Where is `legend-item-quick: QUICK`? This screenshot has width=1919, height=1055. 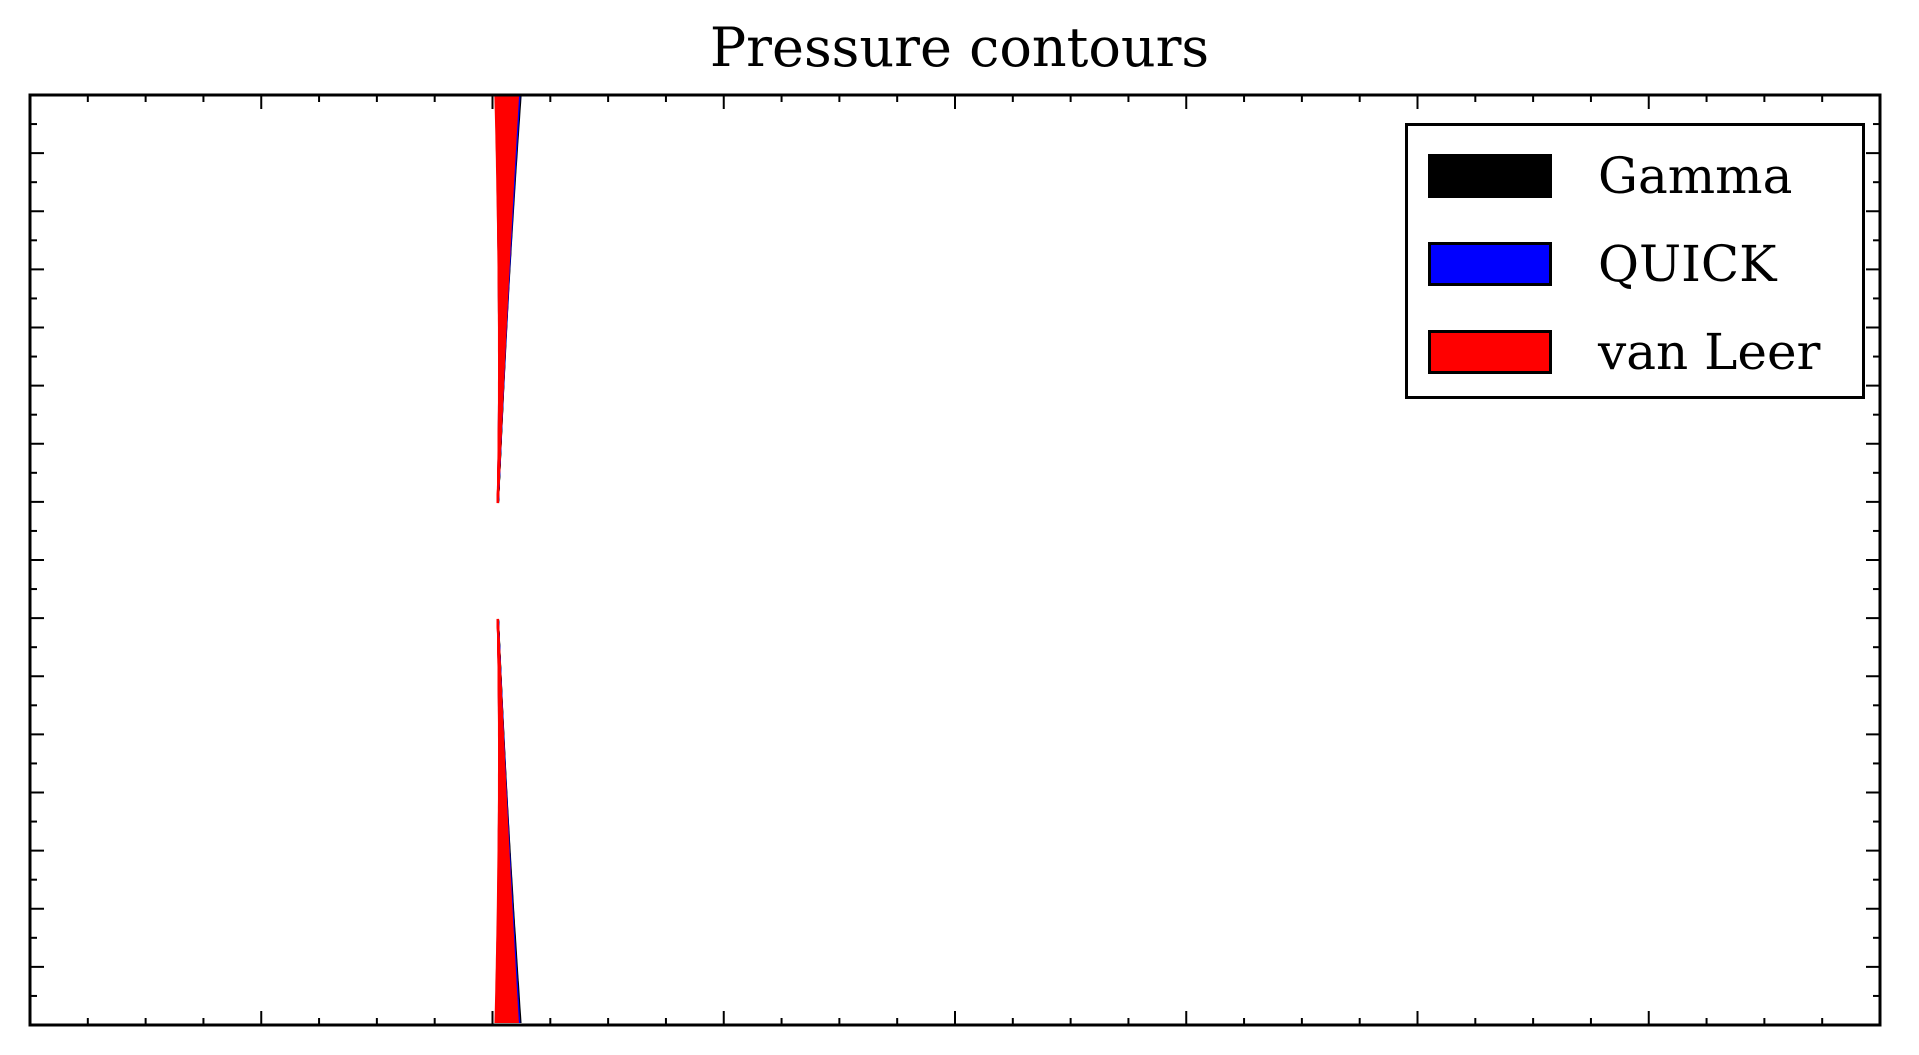
legend-item-quick: QUICK is located at coordinates (1635, 264).